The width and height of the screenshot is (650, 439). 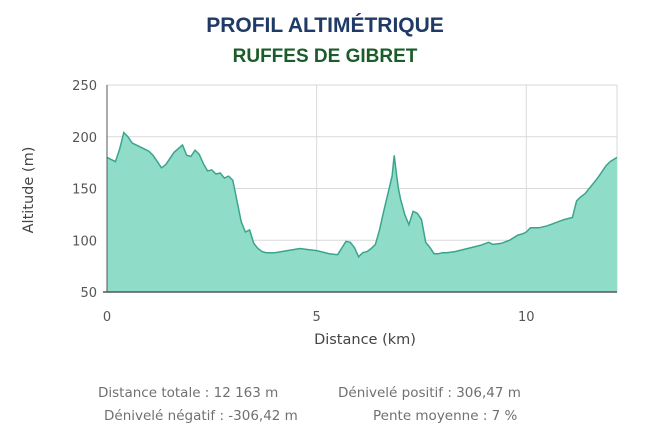 I want to click on stat-denivele-negatif: Dénivelé négatif : -306,42 m, so click(x=201, y=416).